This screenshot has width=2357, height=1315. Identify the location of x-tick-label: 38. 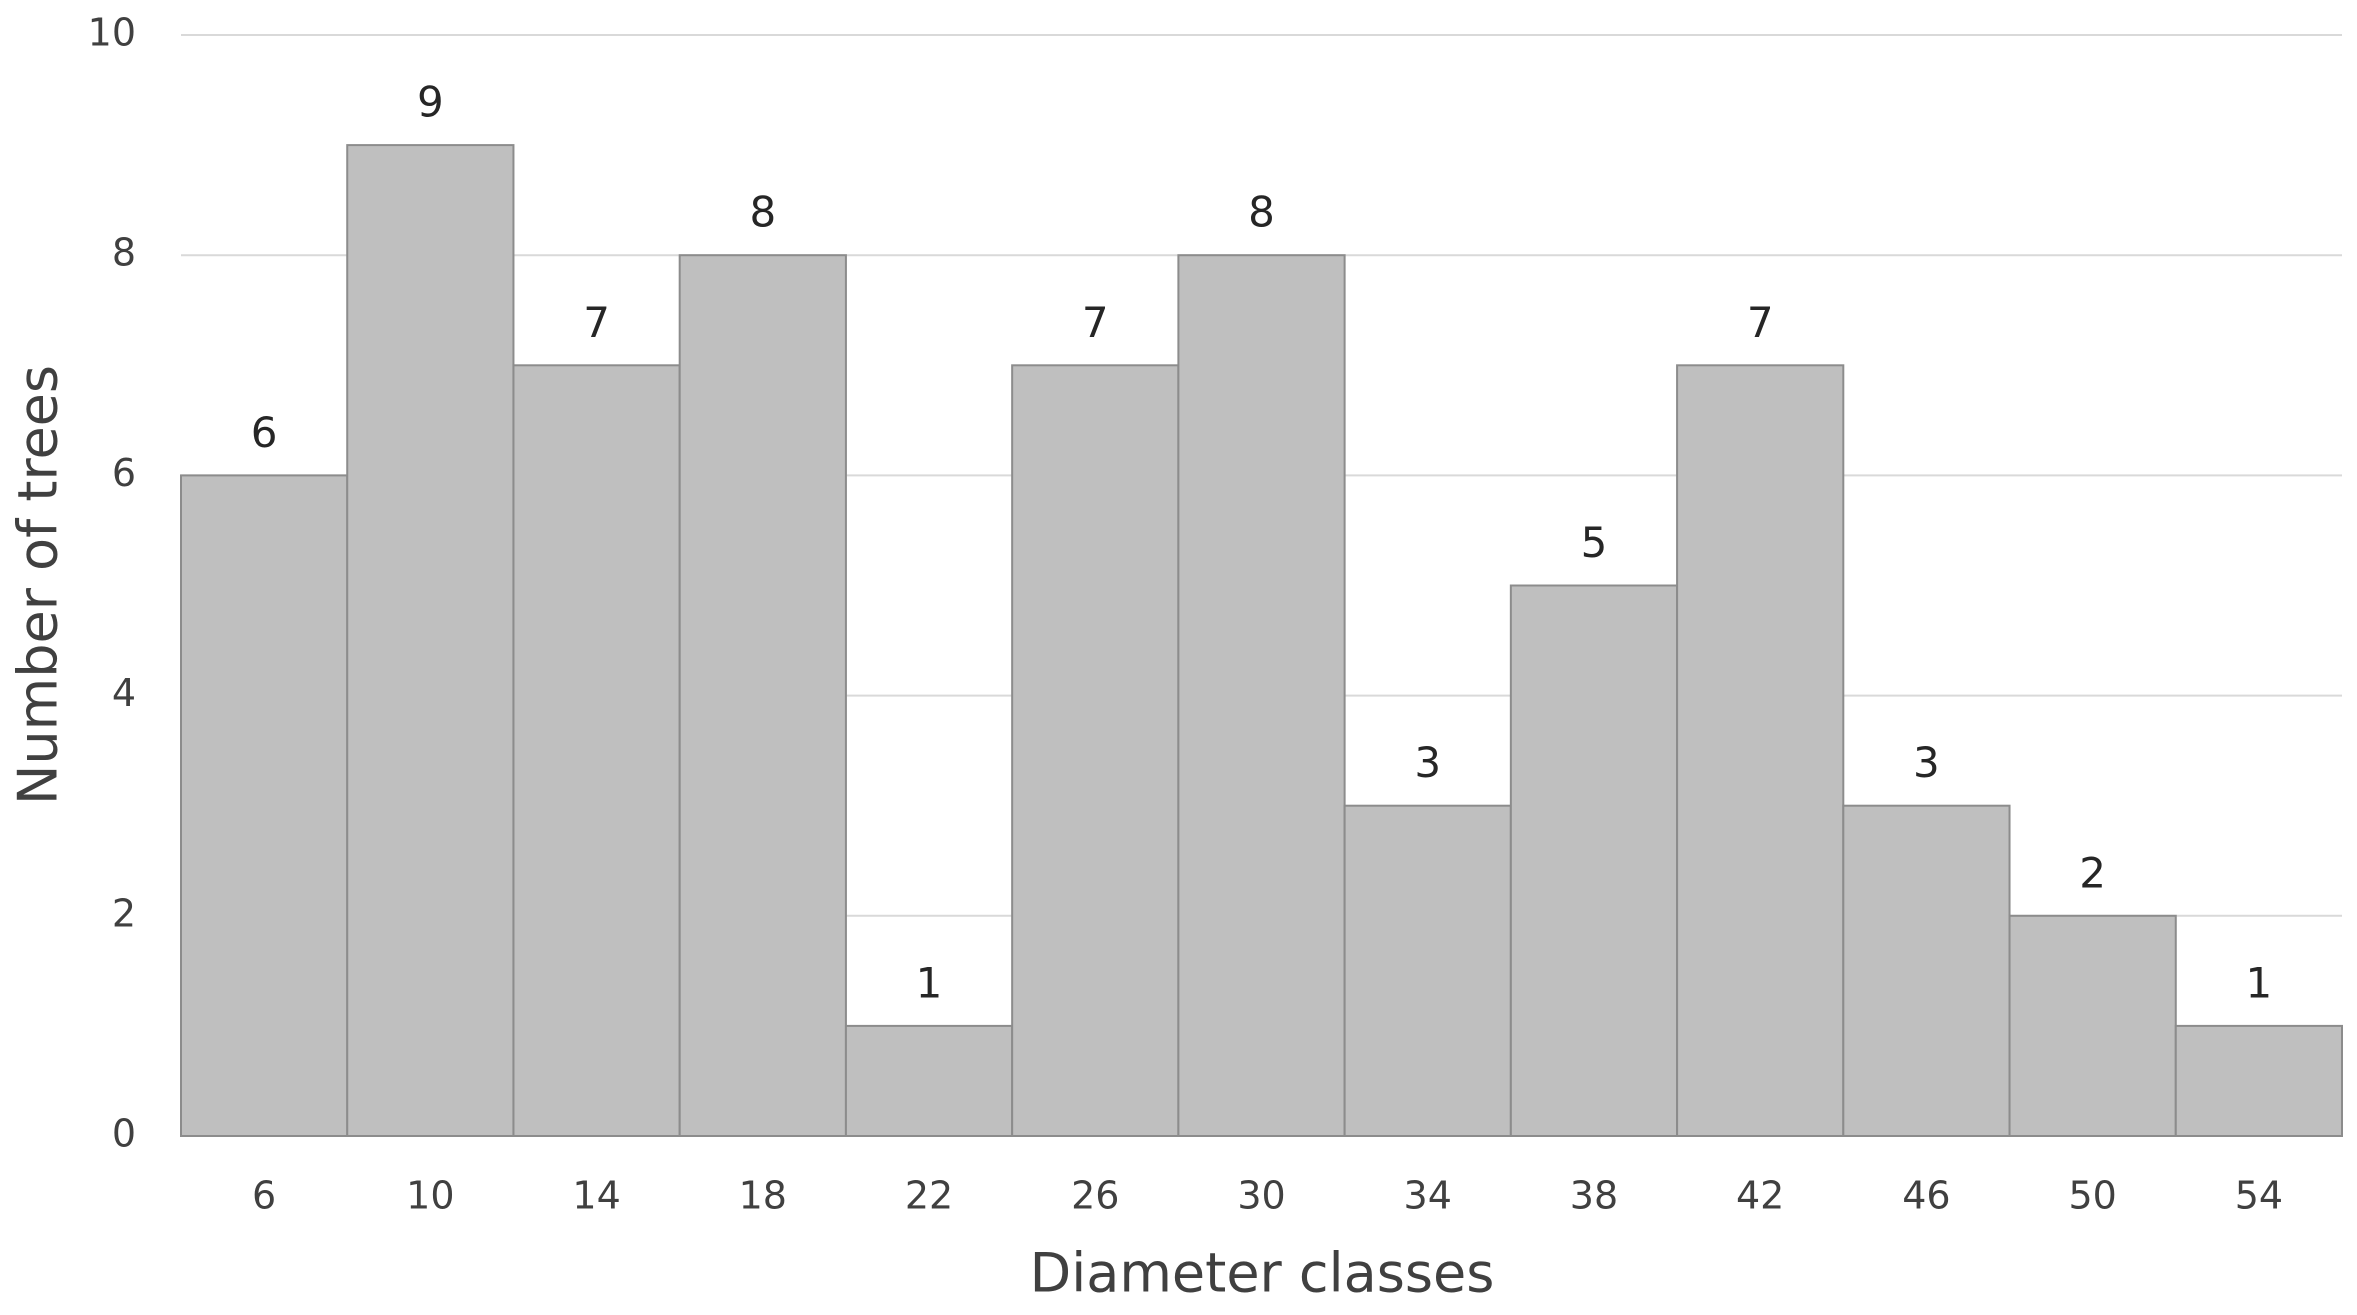
(1594, 1196).